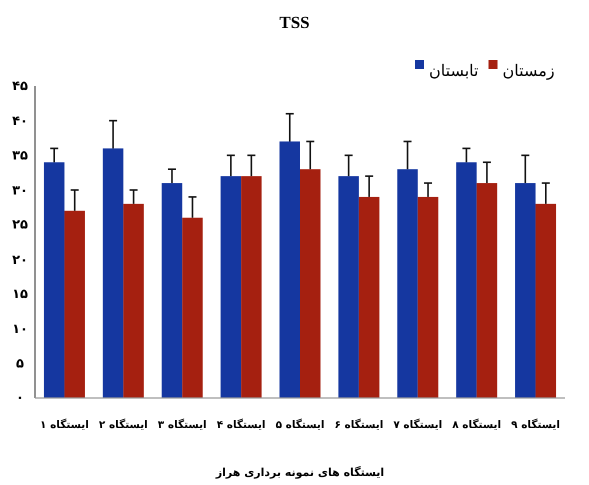 The image size is (589, 485). What do you see at coordinates (477, 424) in the screenshot?
I see `x-tick-label: ایستگاه ۸` at bounding box center [477, 424].